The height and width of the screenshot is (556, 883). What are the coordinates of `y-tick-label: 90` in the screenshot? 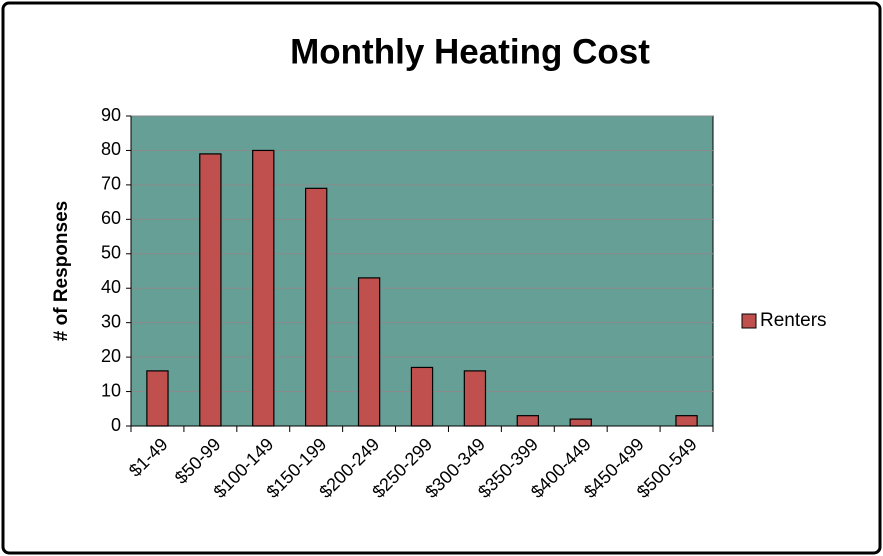 It's located at (111, 115).